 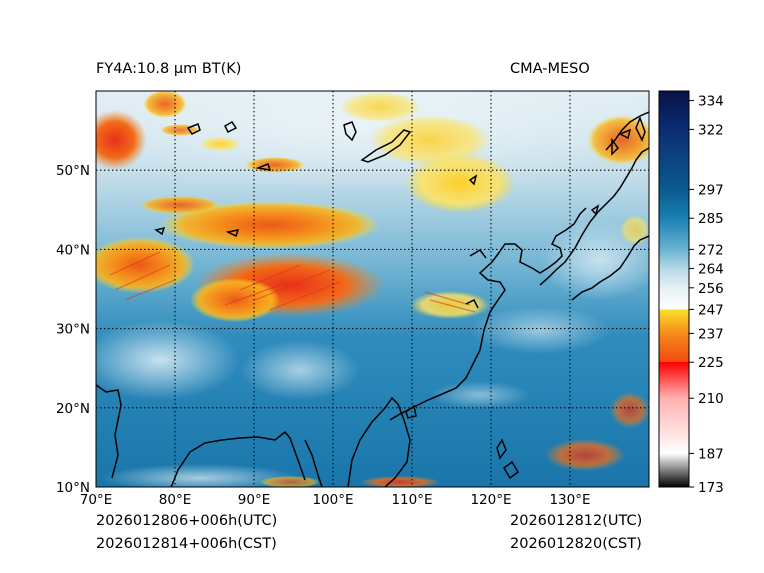 I want to click on colorbar-ticks: 334 322 297 285 272 264 256 247 237 225 210 187 173, so click(x=706, y=295).